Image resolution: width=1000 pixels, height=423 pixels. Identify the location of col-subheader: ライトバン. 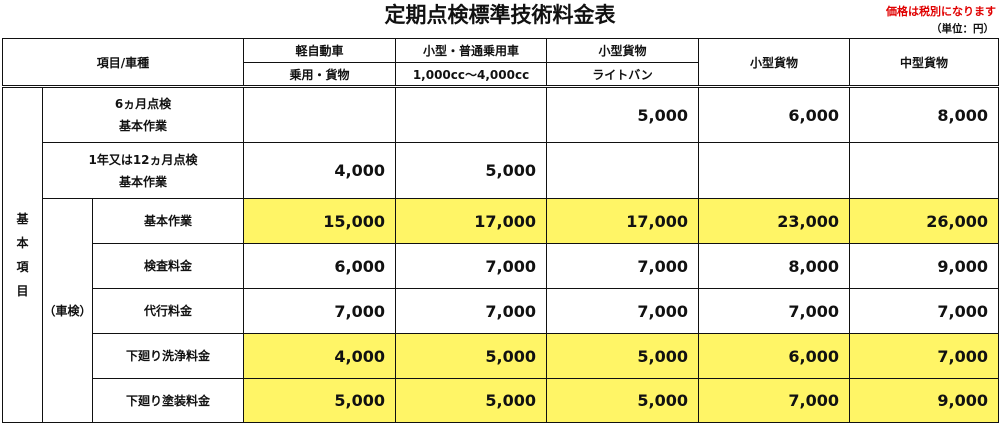
(622, 75).